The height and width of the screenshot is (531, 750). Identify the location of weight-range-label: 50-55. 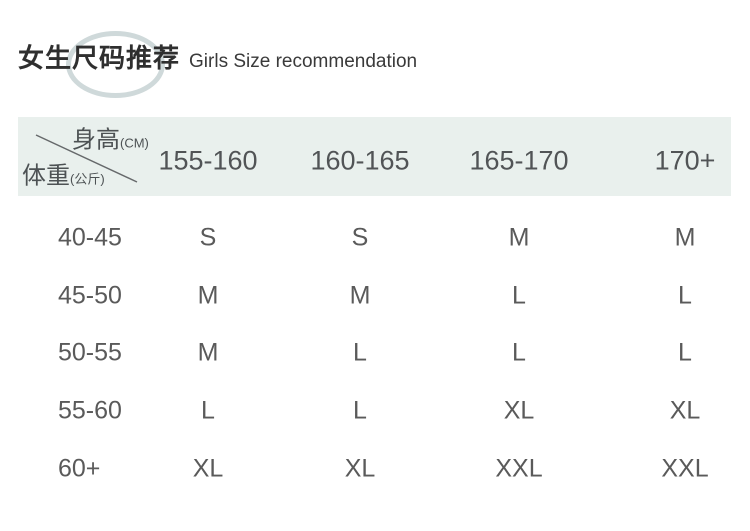
(90, 352).